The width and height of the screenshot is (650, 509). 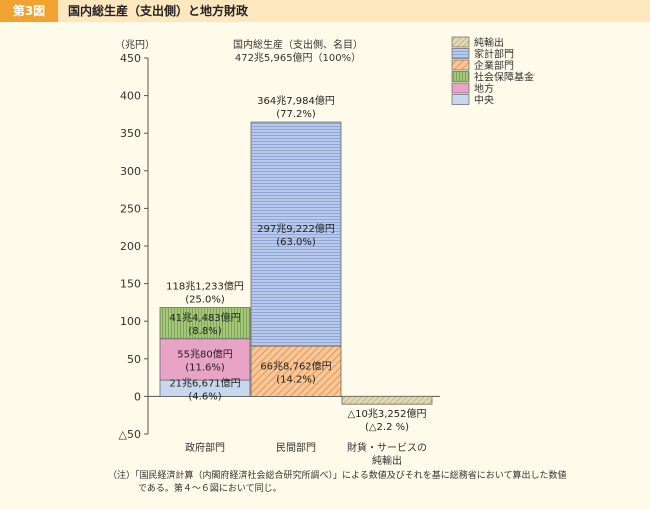 I want to click on legend-swatch-地方, so click(x=460, y=88).